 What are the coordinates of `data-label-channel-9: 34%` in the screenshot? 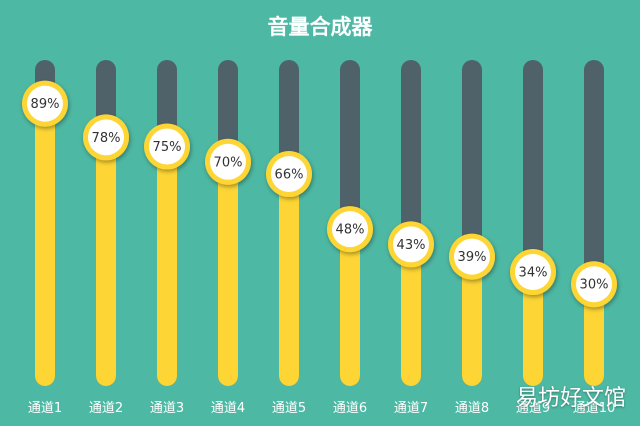 It's located at (533, 272).